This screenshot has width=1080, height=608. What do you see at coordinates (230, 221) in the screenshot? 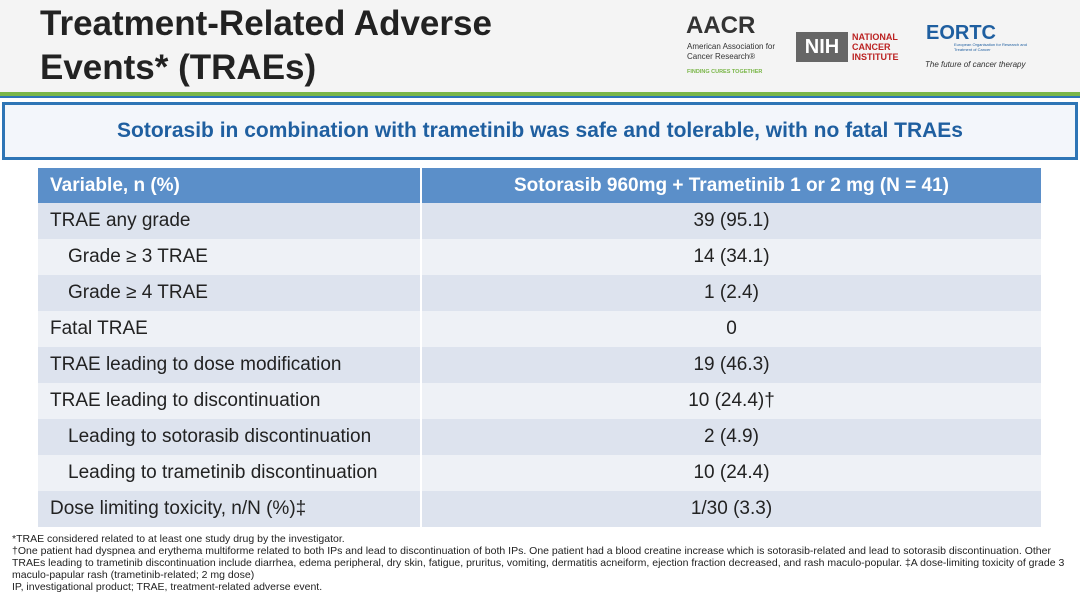
I see `label-cell: TRAE any grade` at bounding box center [230, 221].